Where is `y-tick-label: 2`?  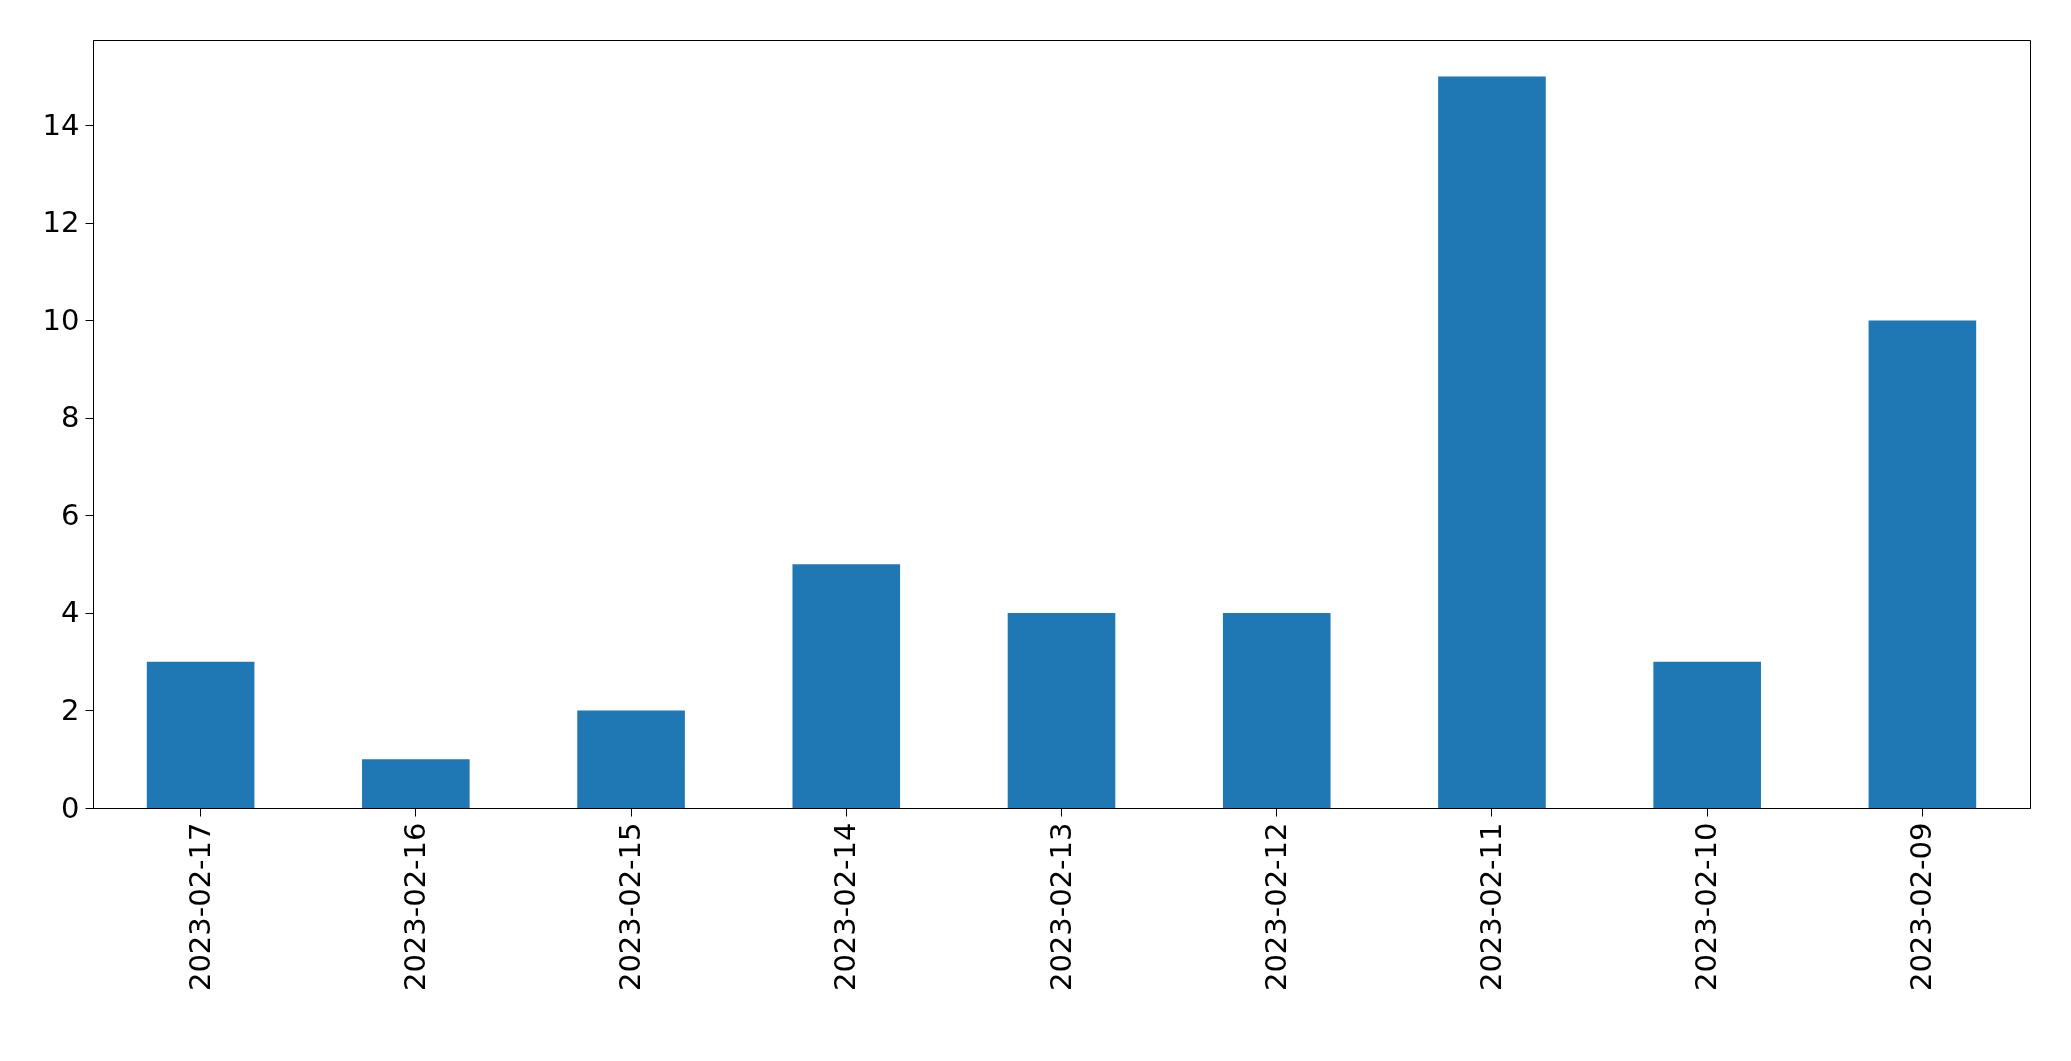 y-tick-label: 2 is located at coordinates (70, 709).